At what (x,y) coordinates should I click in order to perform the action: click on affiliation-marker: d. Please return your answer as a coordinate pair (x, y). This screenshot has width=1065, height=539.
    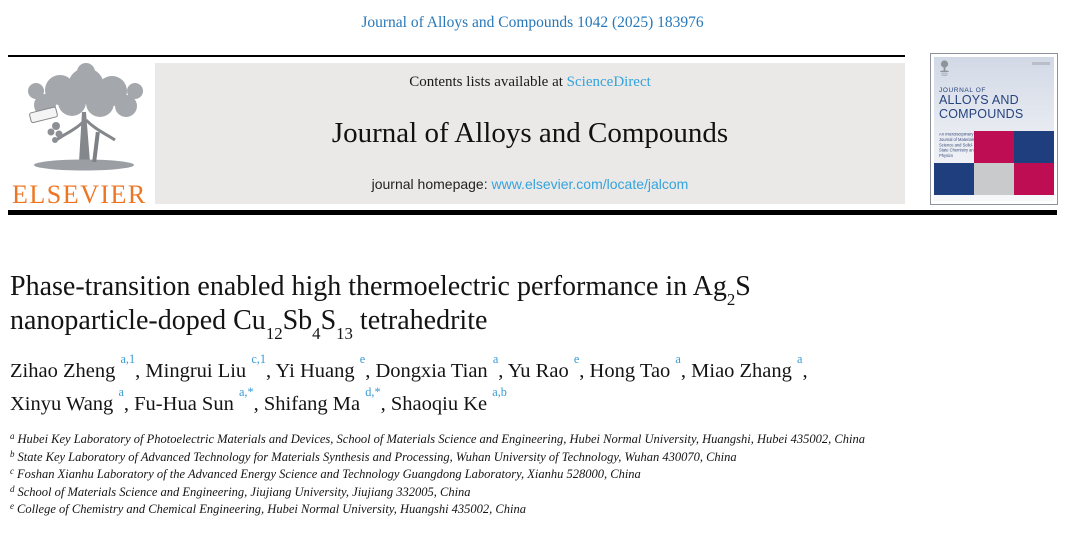
    Looking at the image, I should click on (12, 488).